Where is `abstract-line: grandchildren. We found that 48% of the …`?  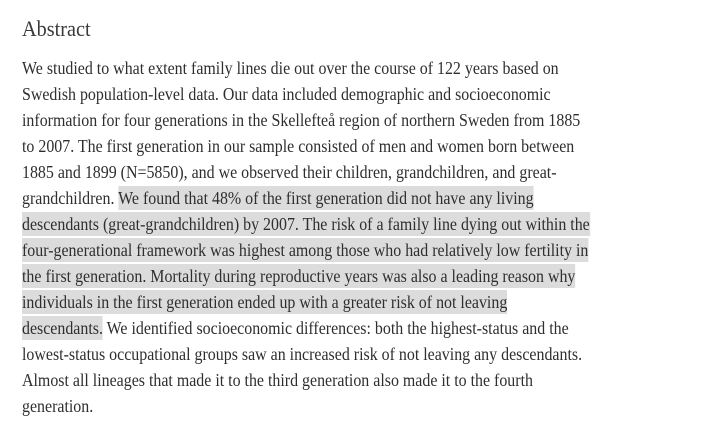
abstract-line: grandchildren. We found that 48% of the … is located at coordinates (306, 198).